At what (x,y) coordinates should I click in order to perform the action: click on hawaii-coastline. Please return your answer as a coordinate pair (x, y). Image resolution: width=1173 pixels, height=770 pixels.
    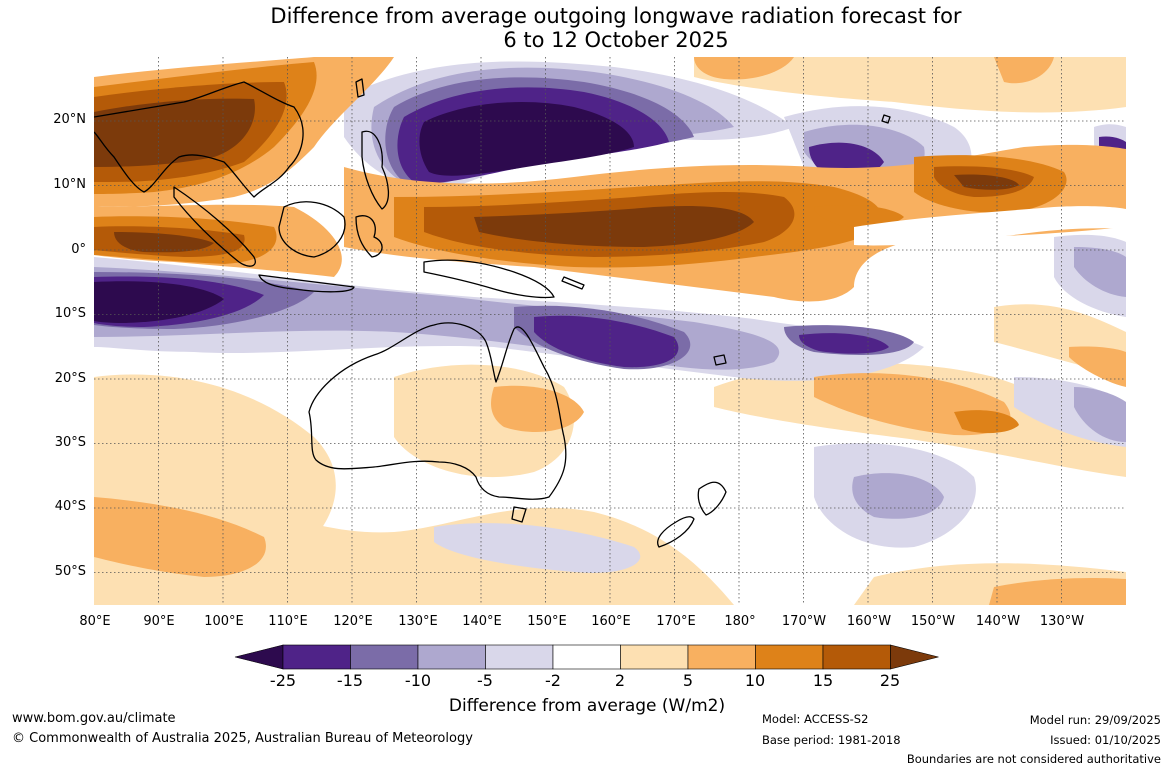
    Looking at the image, I should click on (886, 119).